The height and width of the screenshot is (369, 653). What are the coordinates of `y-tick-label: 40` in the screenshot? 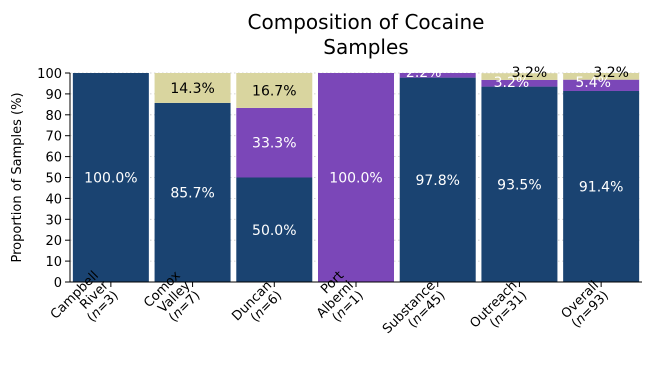 It's located at (53, 199).